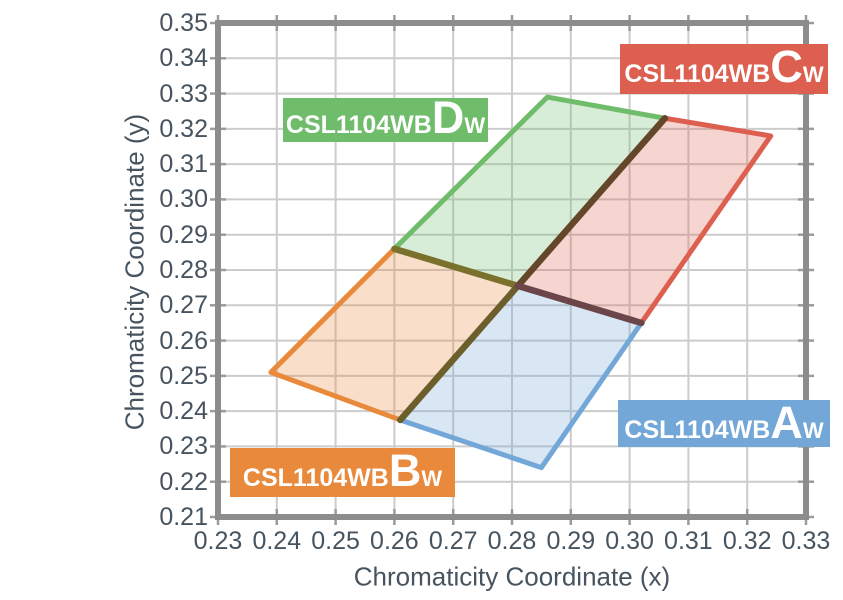  I want to click on x-tick-label: 0.24, so click(277, 541).